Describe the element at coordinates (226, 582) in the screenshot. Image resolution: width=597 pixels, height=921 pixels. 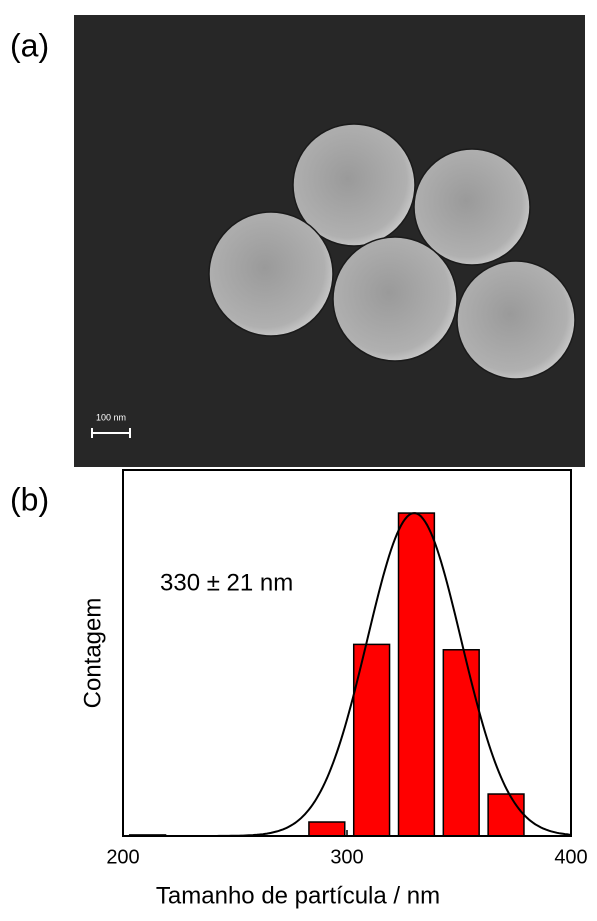
I see `annotation: 330 ± 21 nm` at that location.